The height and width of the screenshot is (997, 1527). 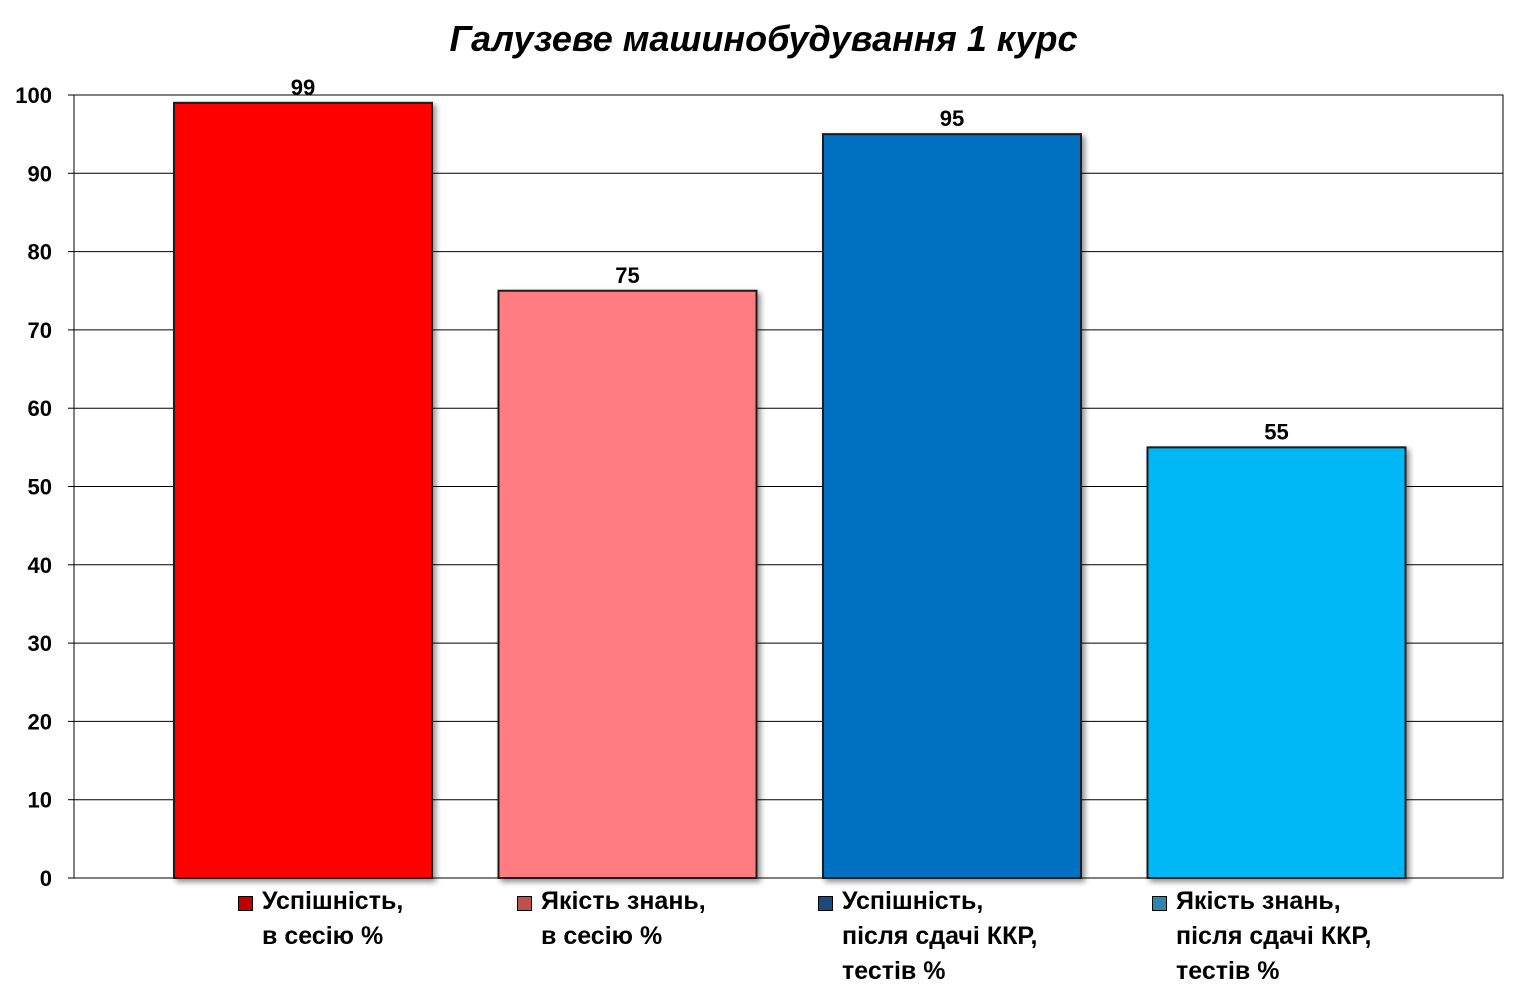 What do you see at coordinates (940, 936) in the screenshot?
I see `legend-label: Успішність, після сдачі ККР, тестів %` at bounding box center [940, 936].